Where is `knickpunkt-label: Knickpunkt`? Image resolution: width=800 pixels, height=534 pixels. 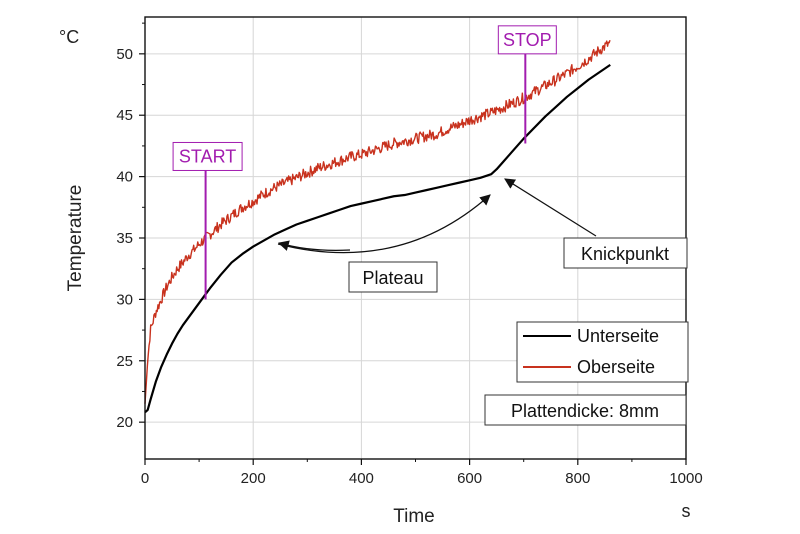 knickpunkt-label: Knickpunkt is located at coordinates (625, 254).